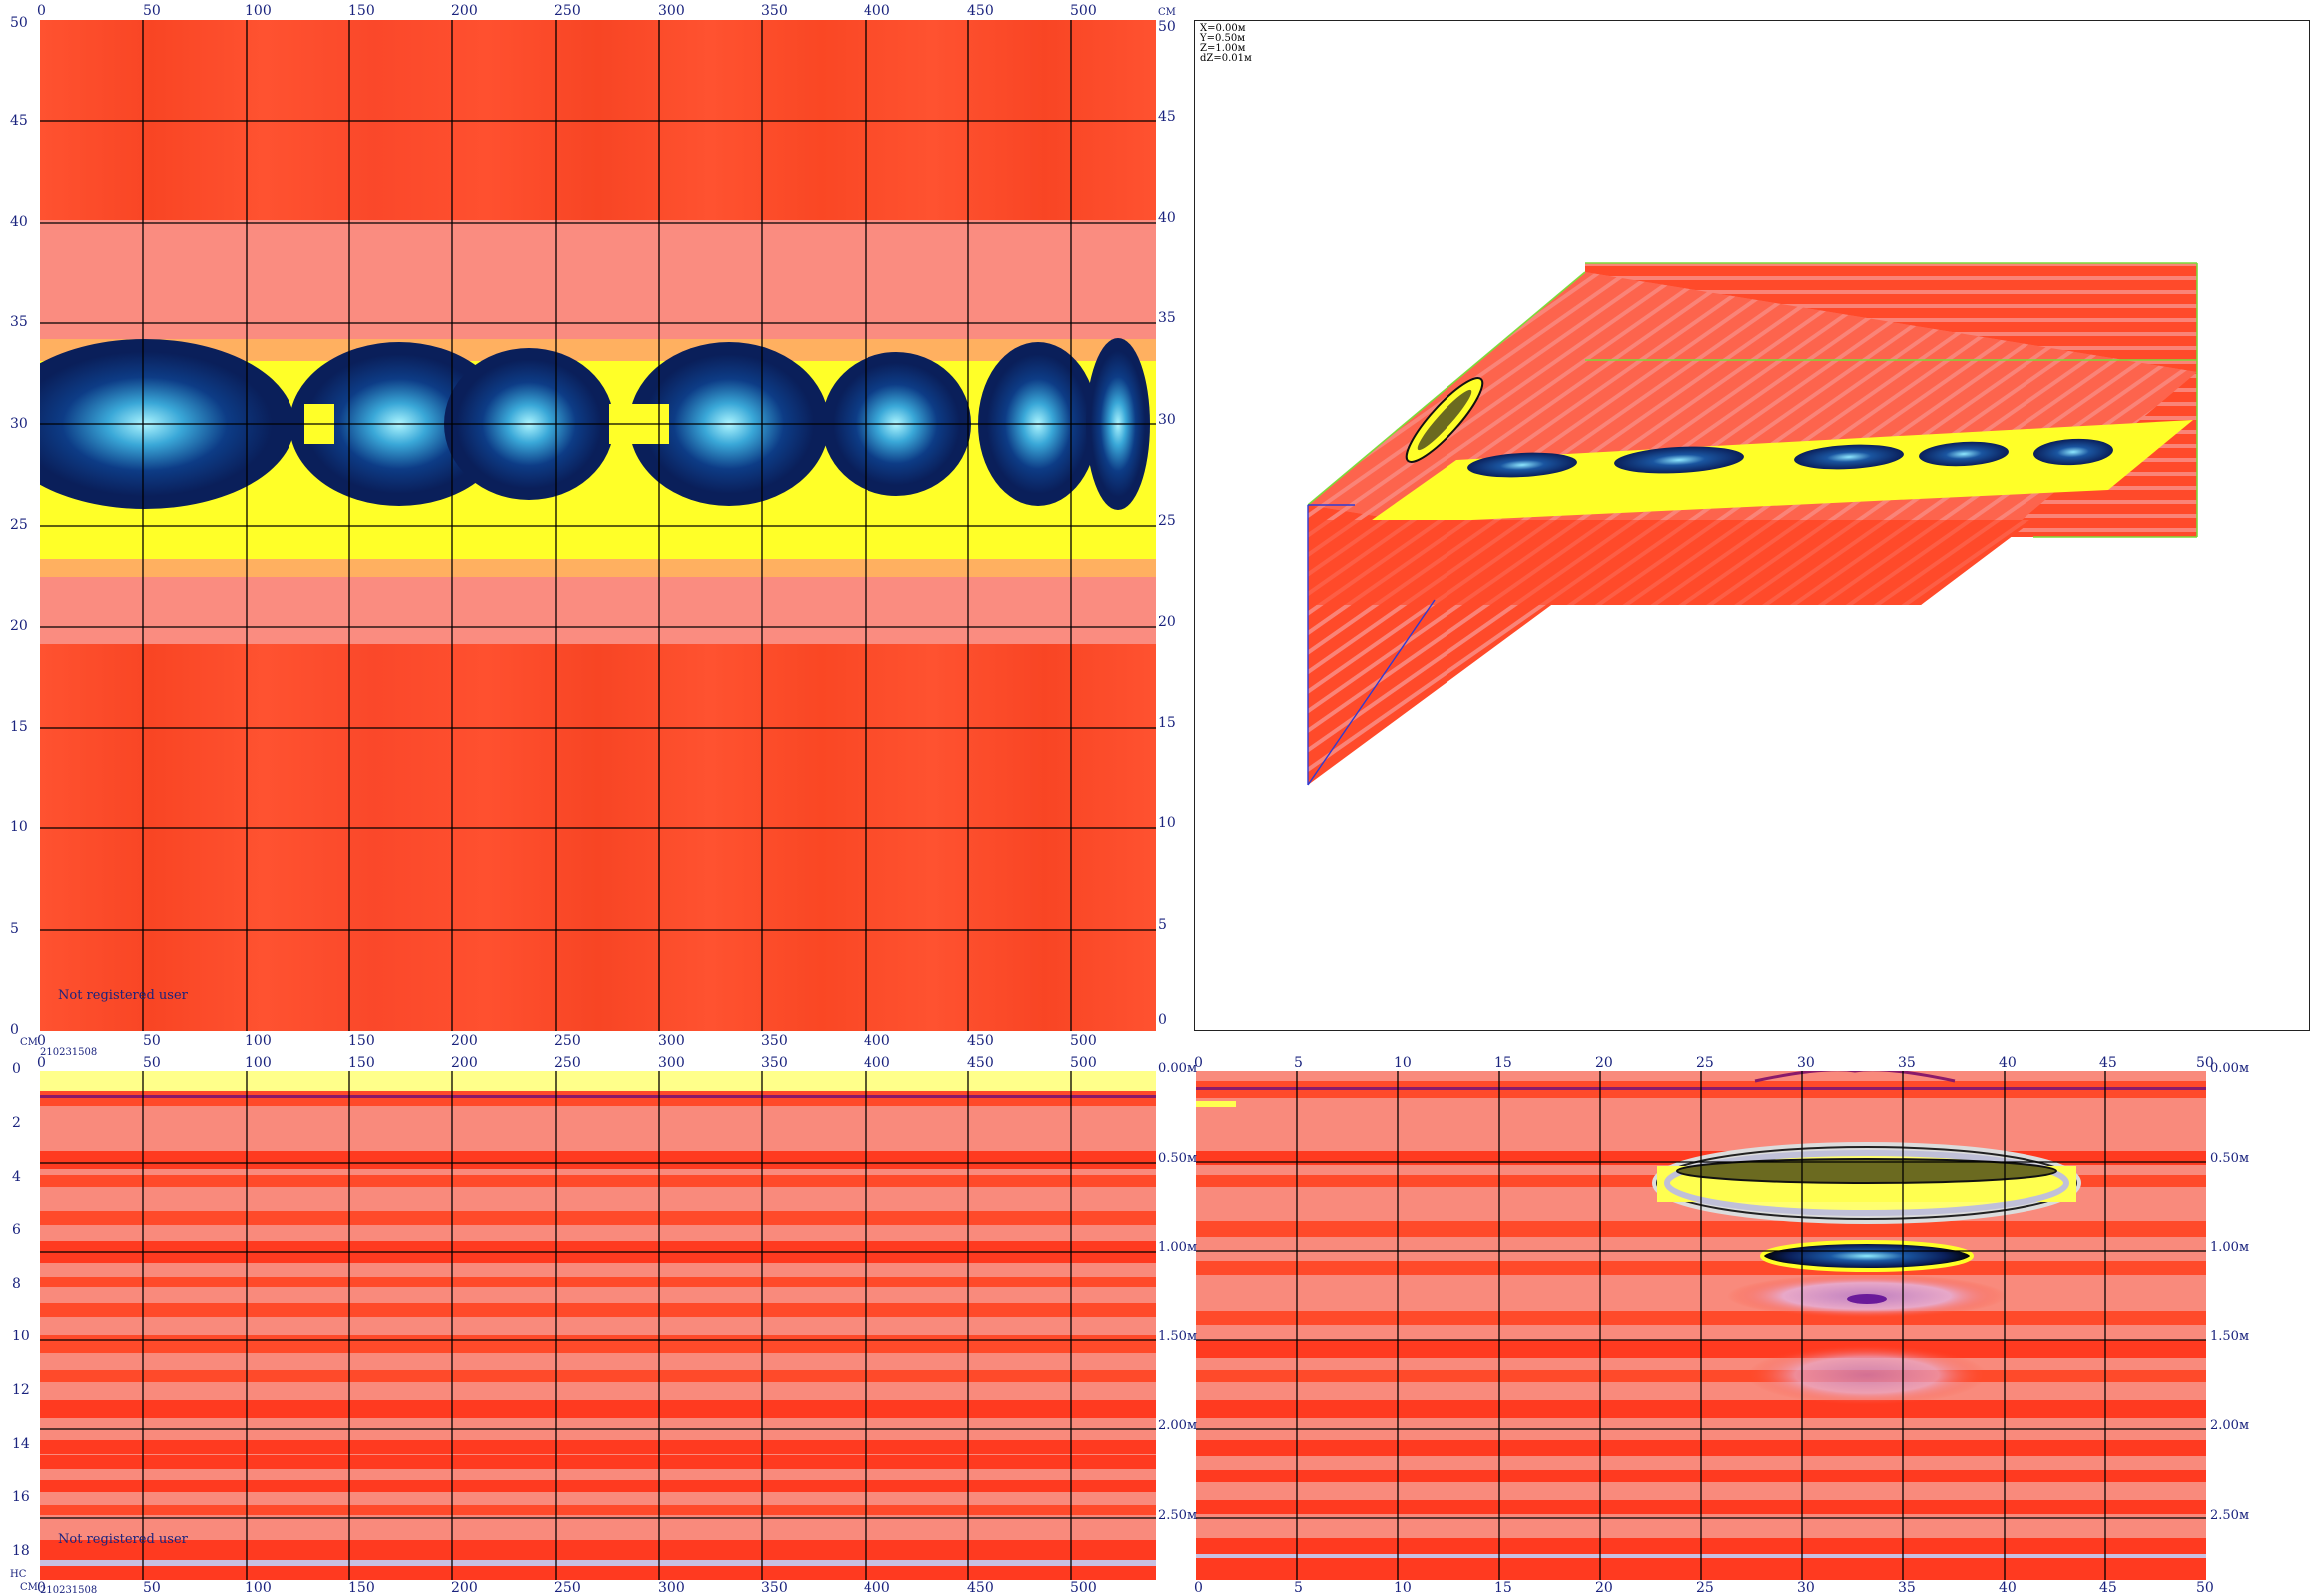 The image size is (2316, 1596). Describe the element at coordinates (1167, 27) in the screenshot. I see `y-tick-label: 50` at that location.